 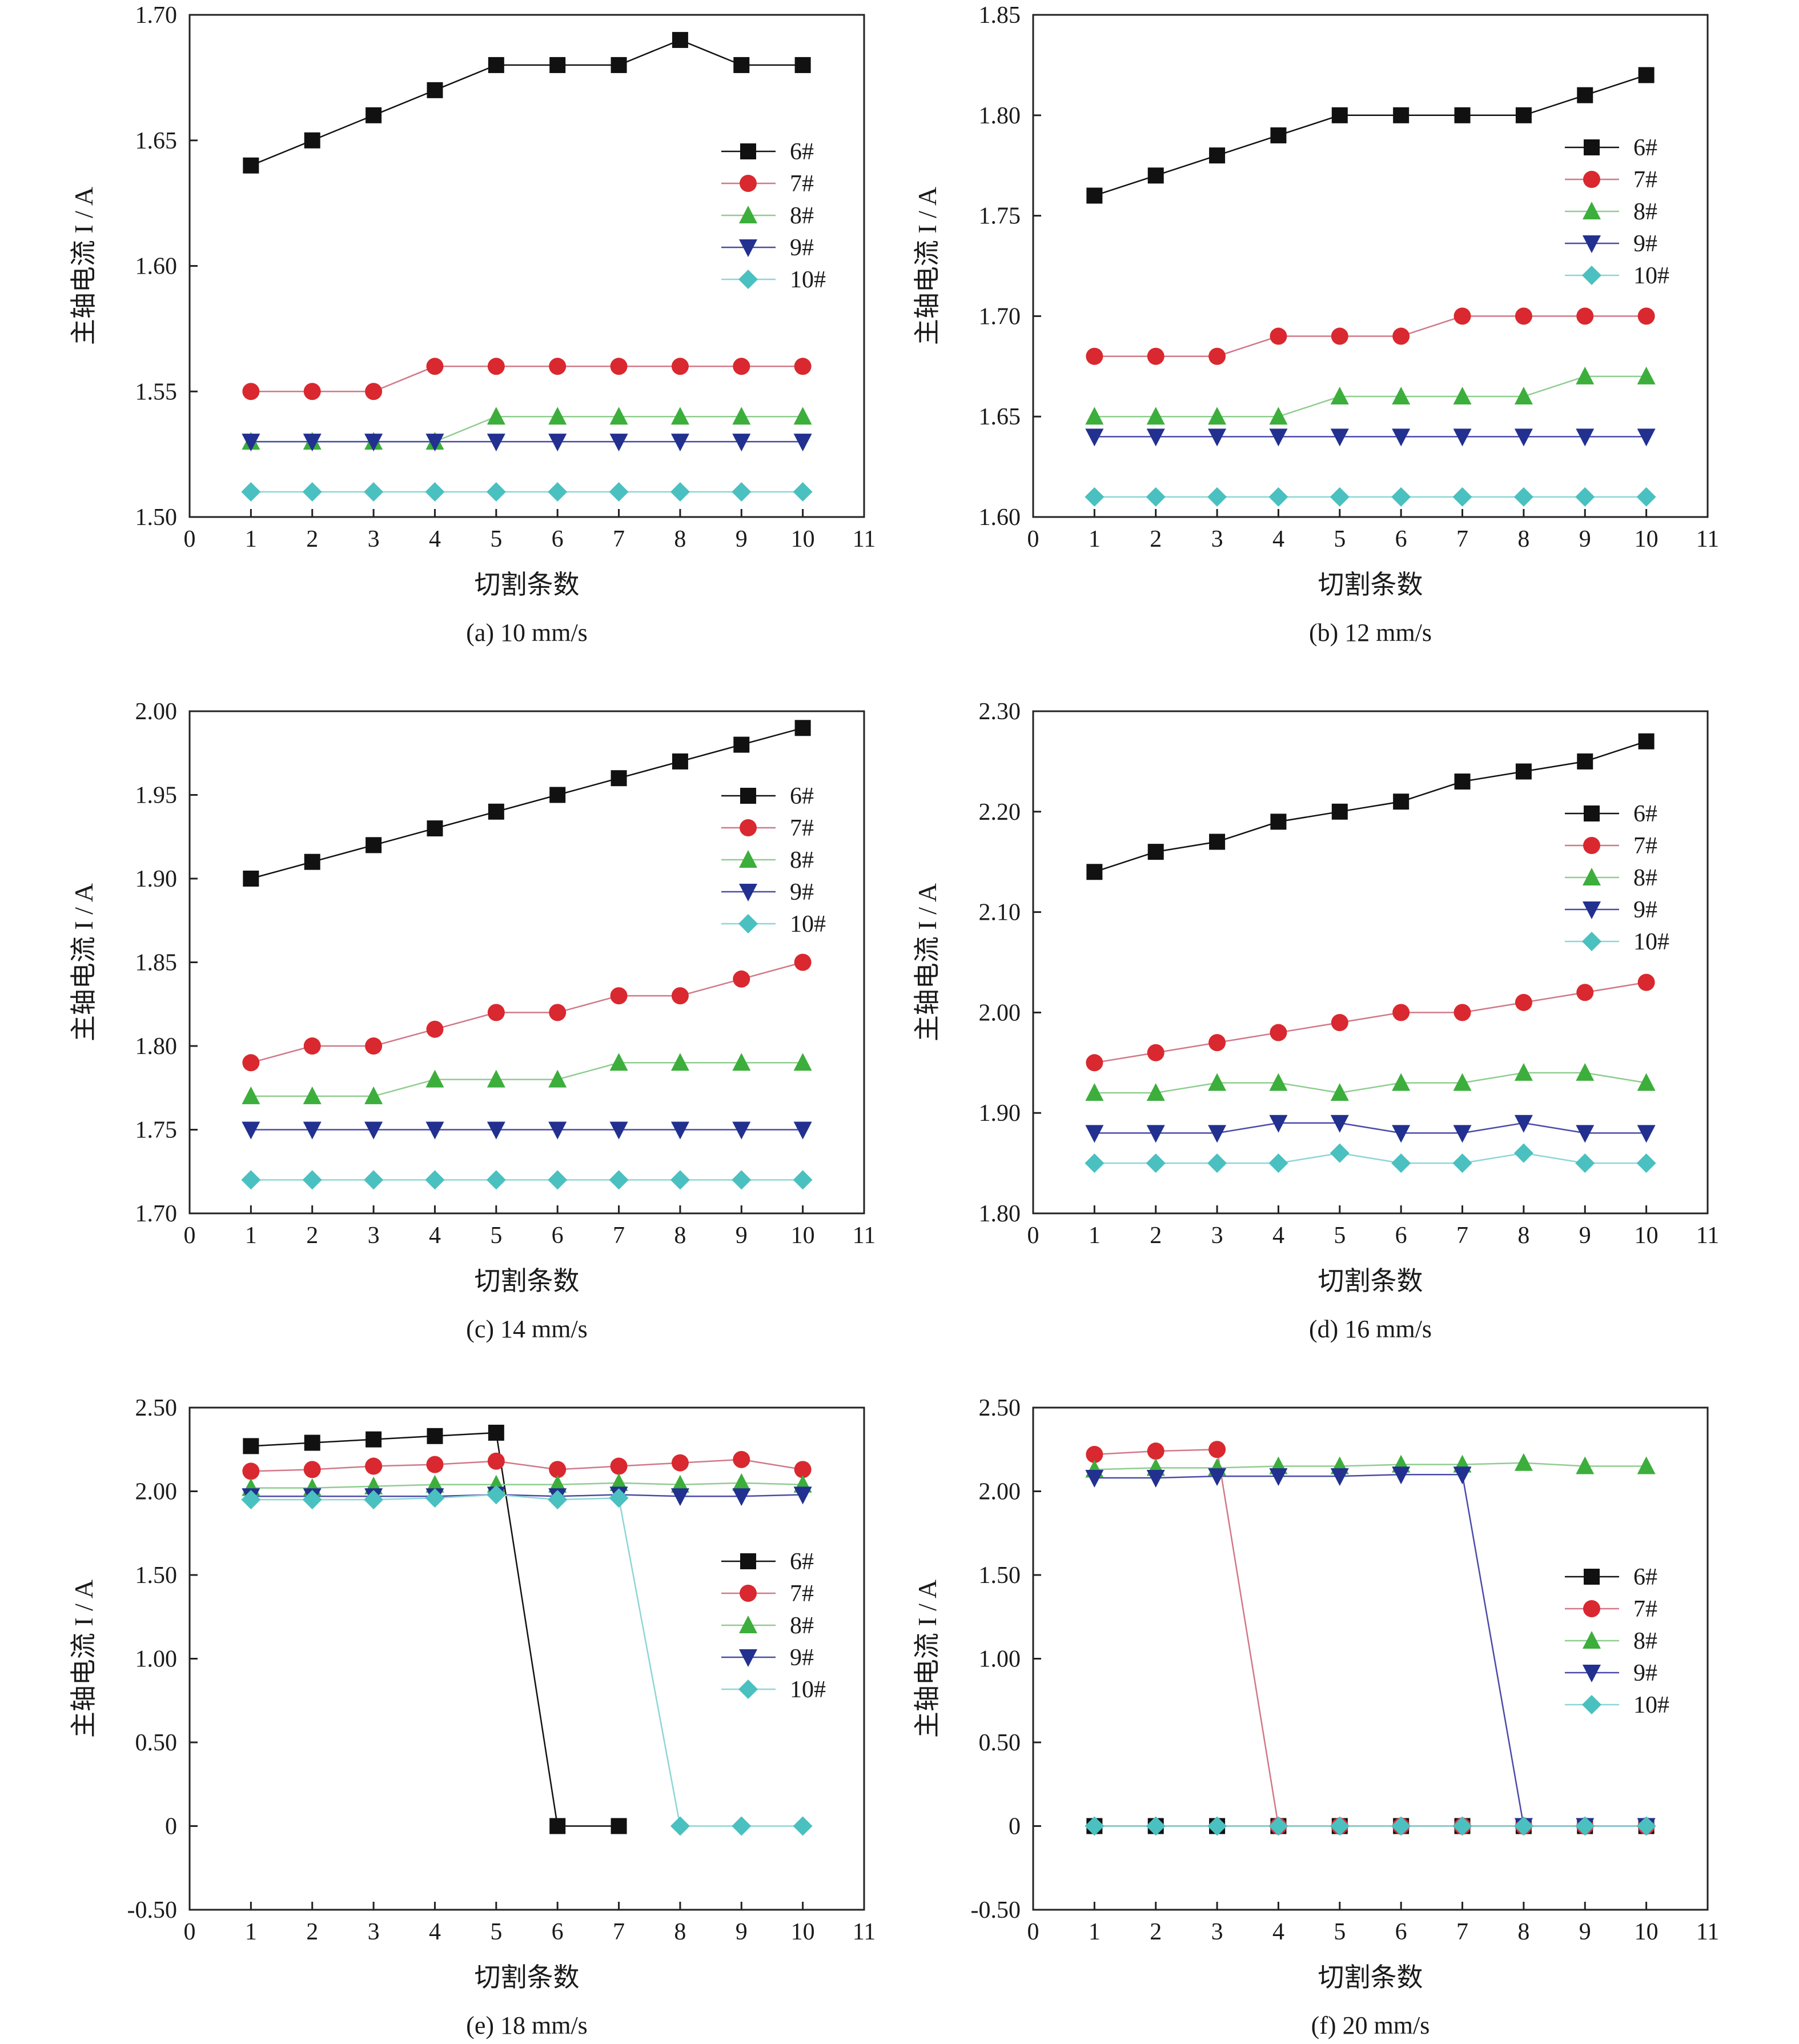 I want to click on plot-frame, so click(x=1371, y=266).